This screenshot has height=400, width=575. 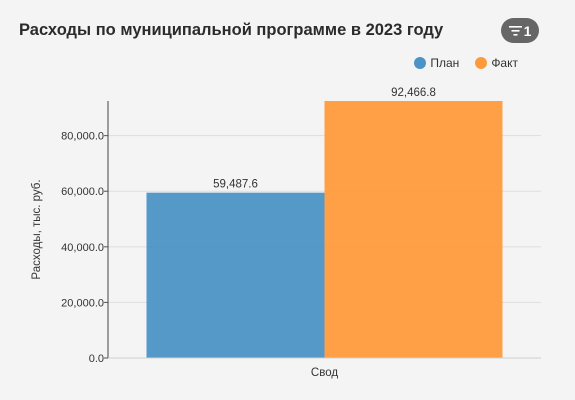 I want to click on filter-count: 1, so click(x=527, y=30).